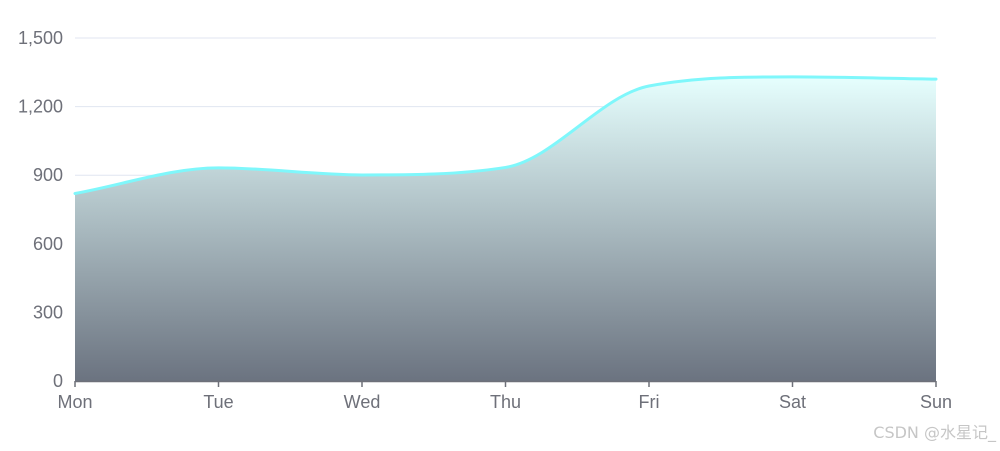 This screenshot has height=451, width=1000. I want to click on y-tick-label: 0, so click(58, 381).